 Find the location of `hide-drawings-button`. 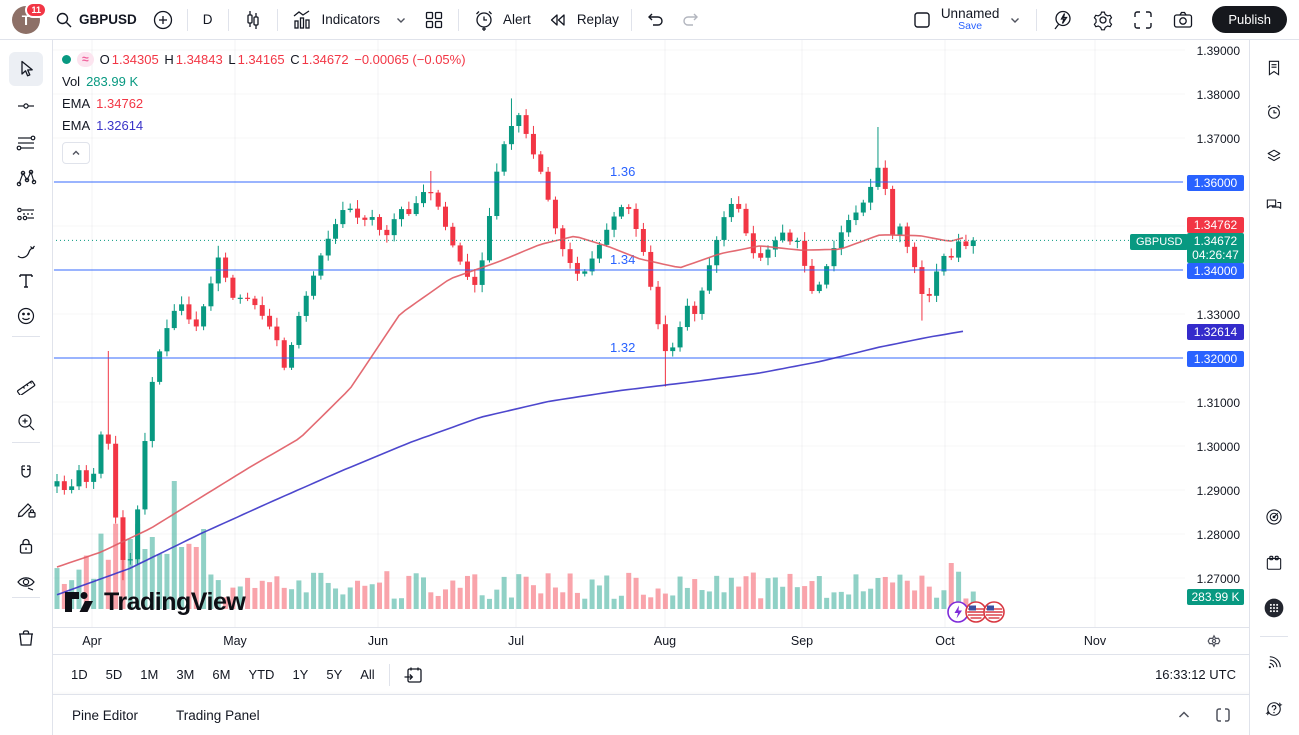

hide-drawings-button is located at coordinates (26, 583).